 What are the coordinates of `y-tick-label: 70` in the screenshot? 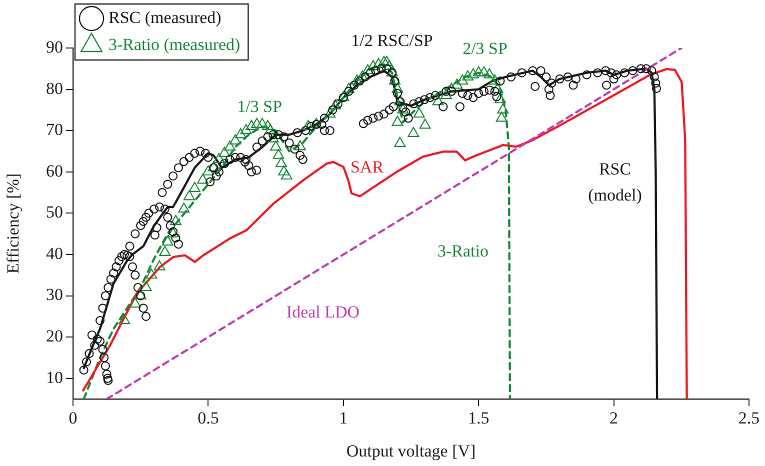 It's located at (54, 130).